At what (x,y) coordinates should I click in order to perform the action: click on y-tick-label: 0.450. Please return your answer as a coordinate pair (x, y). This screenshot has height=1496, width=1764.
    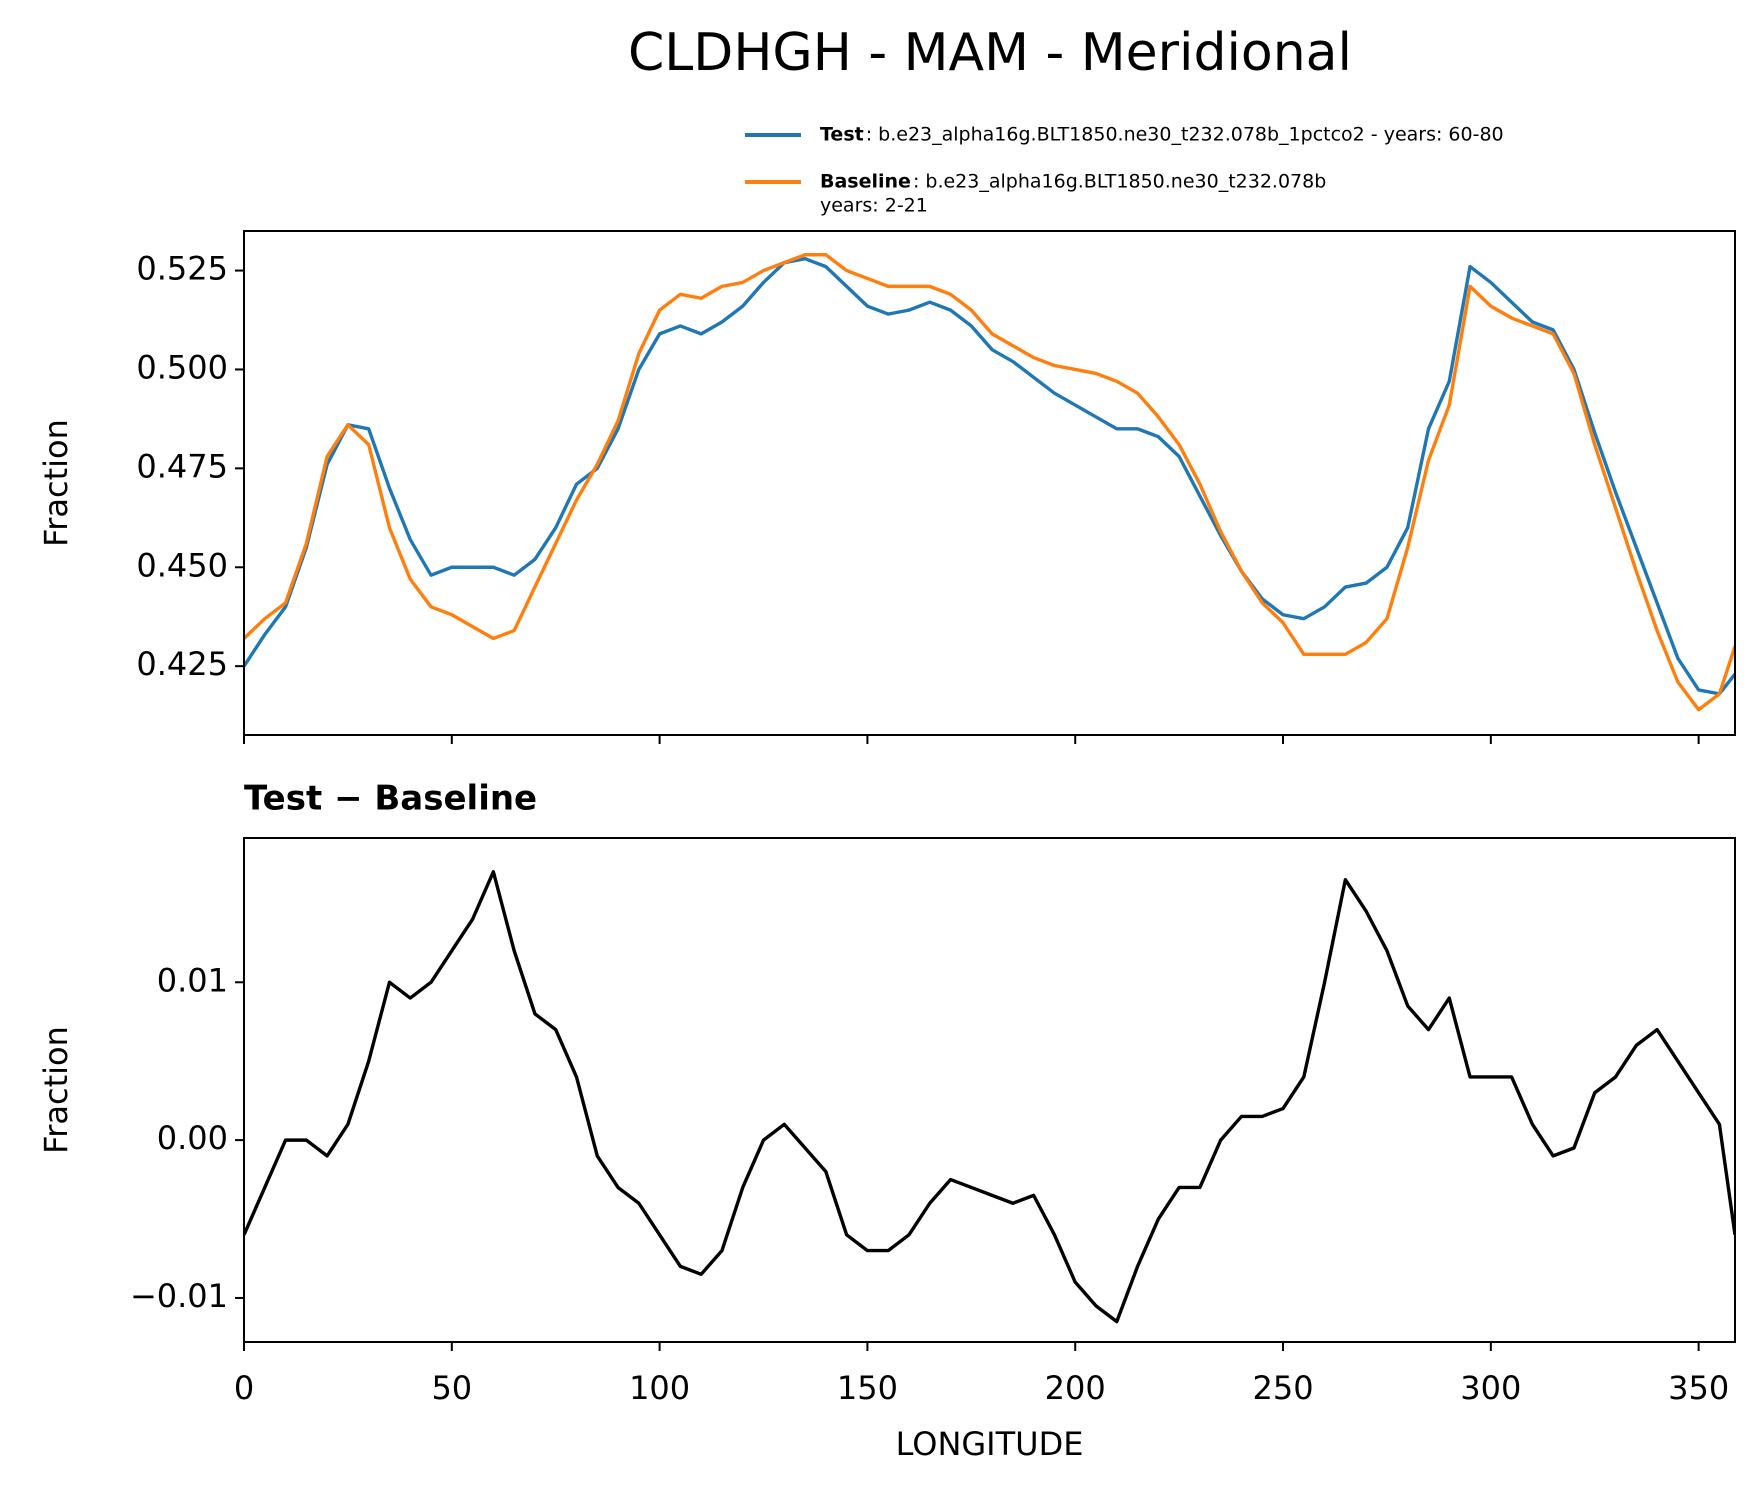
    Looking at the image, I should click on (182, 565).